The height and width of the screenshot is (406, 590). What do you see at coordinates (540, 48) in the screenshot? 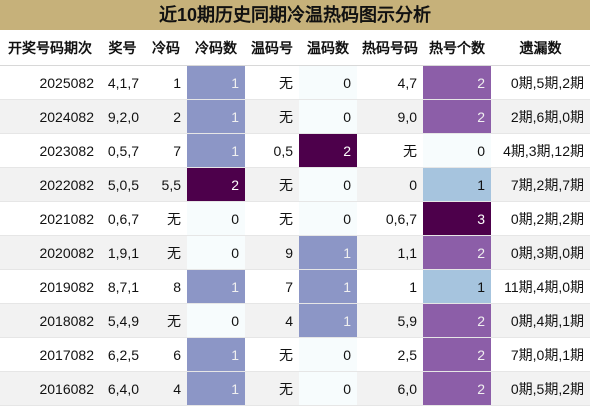
I see `header-miss: 遗漏数` at bounding box center [540, 48].